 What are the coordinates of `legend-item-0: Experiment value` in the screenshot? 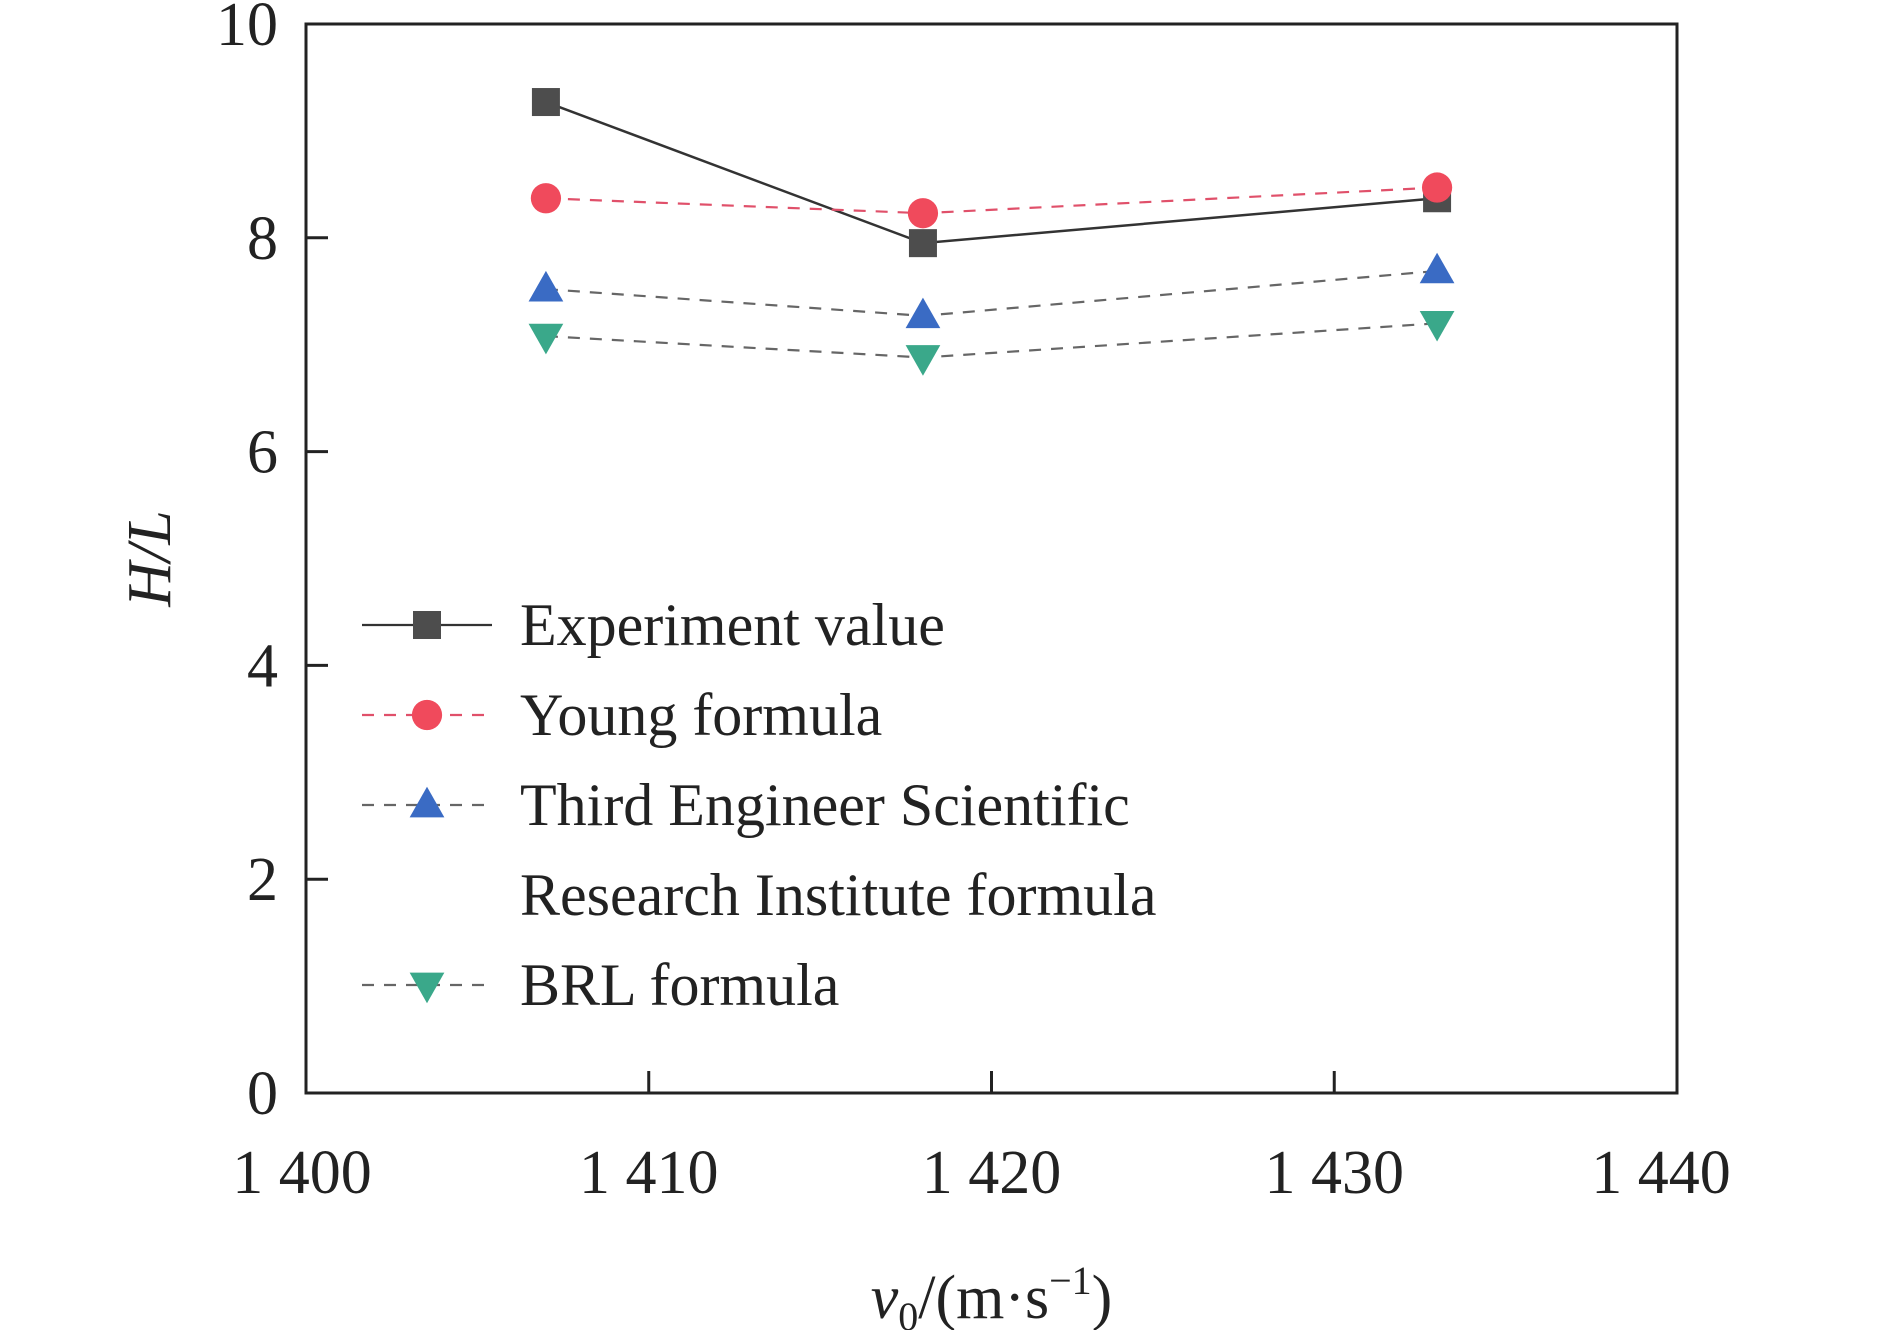 It's located at (653, 625).